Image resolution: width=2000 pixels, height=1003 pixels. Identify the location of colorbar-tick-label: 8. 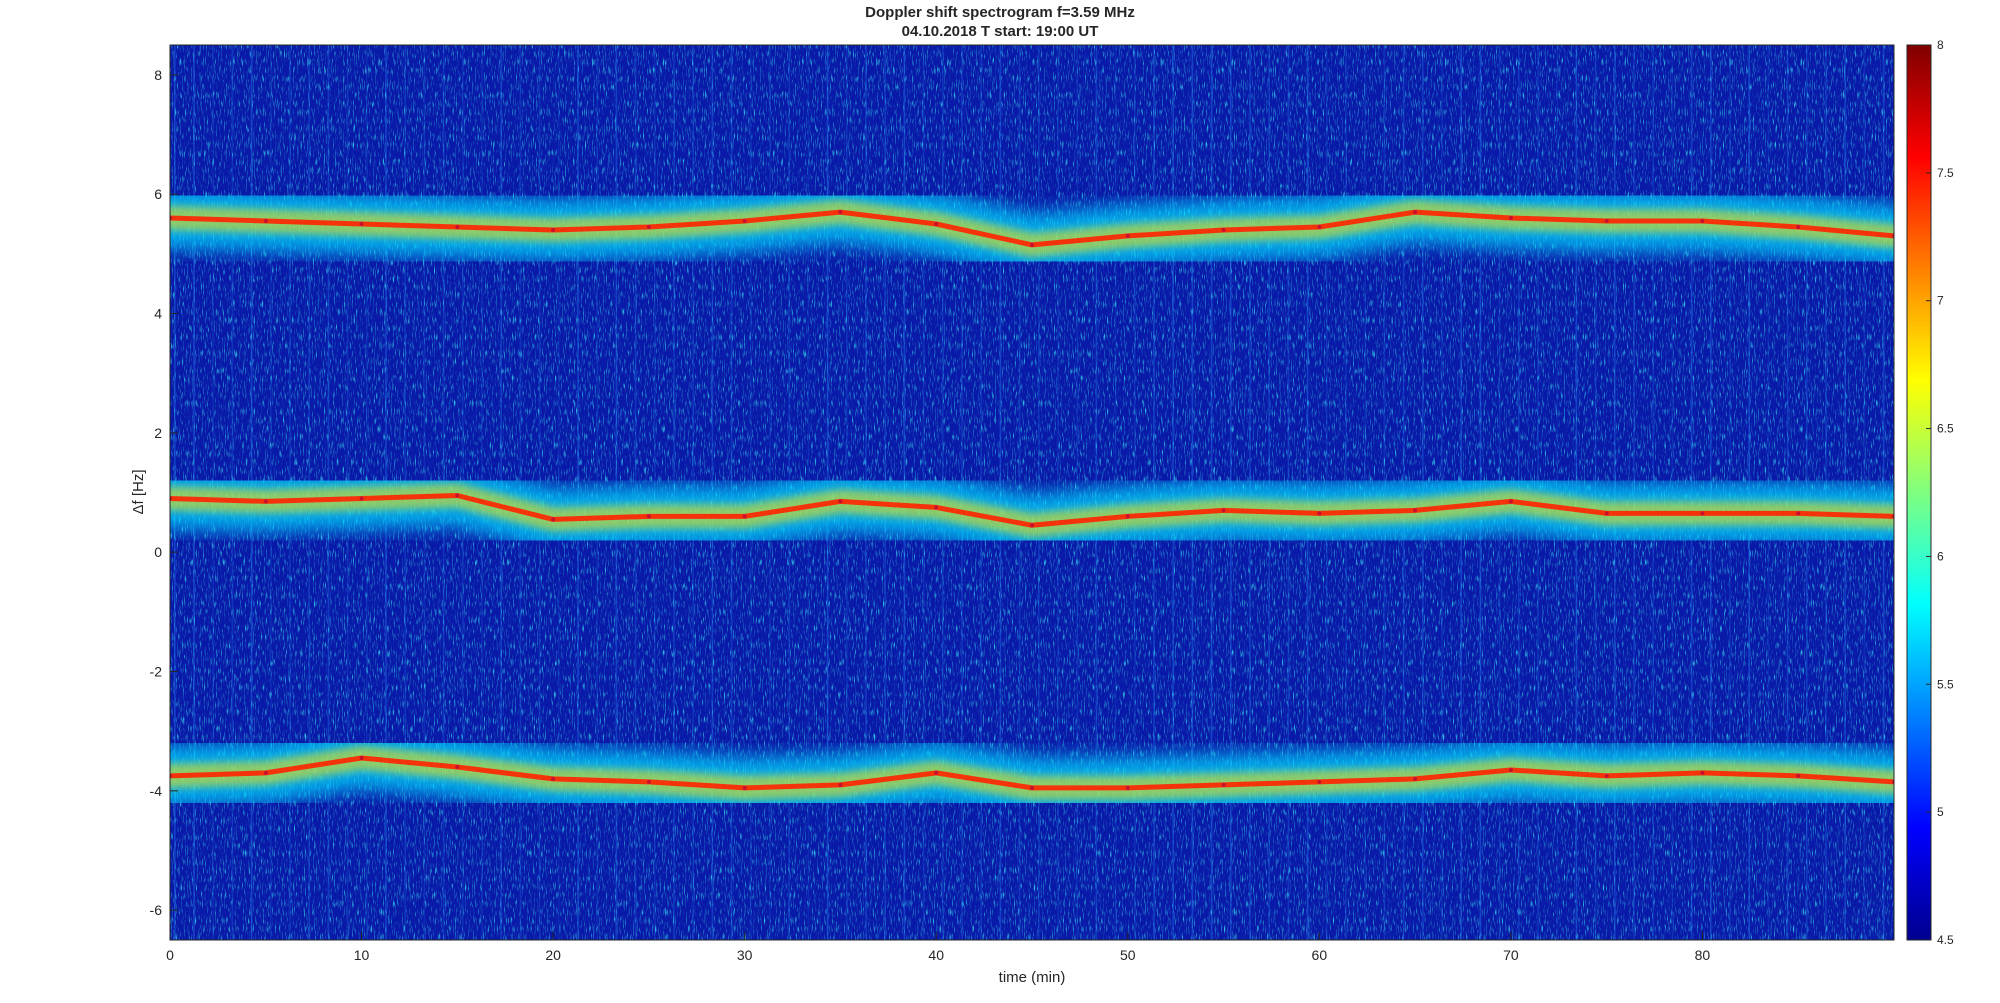
(1940, 45).